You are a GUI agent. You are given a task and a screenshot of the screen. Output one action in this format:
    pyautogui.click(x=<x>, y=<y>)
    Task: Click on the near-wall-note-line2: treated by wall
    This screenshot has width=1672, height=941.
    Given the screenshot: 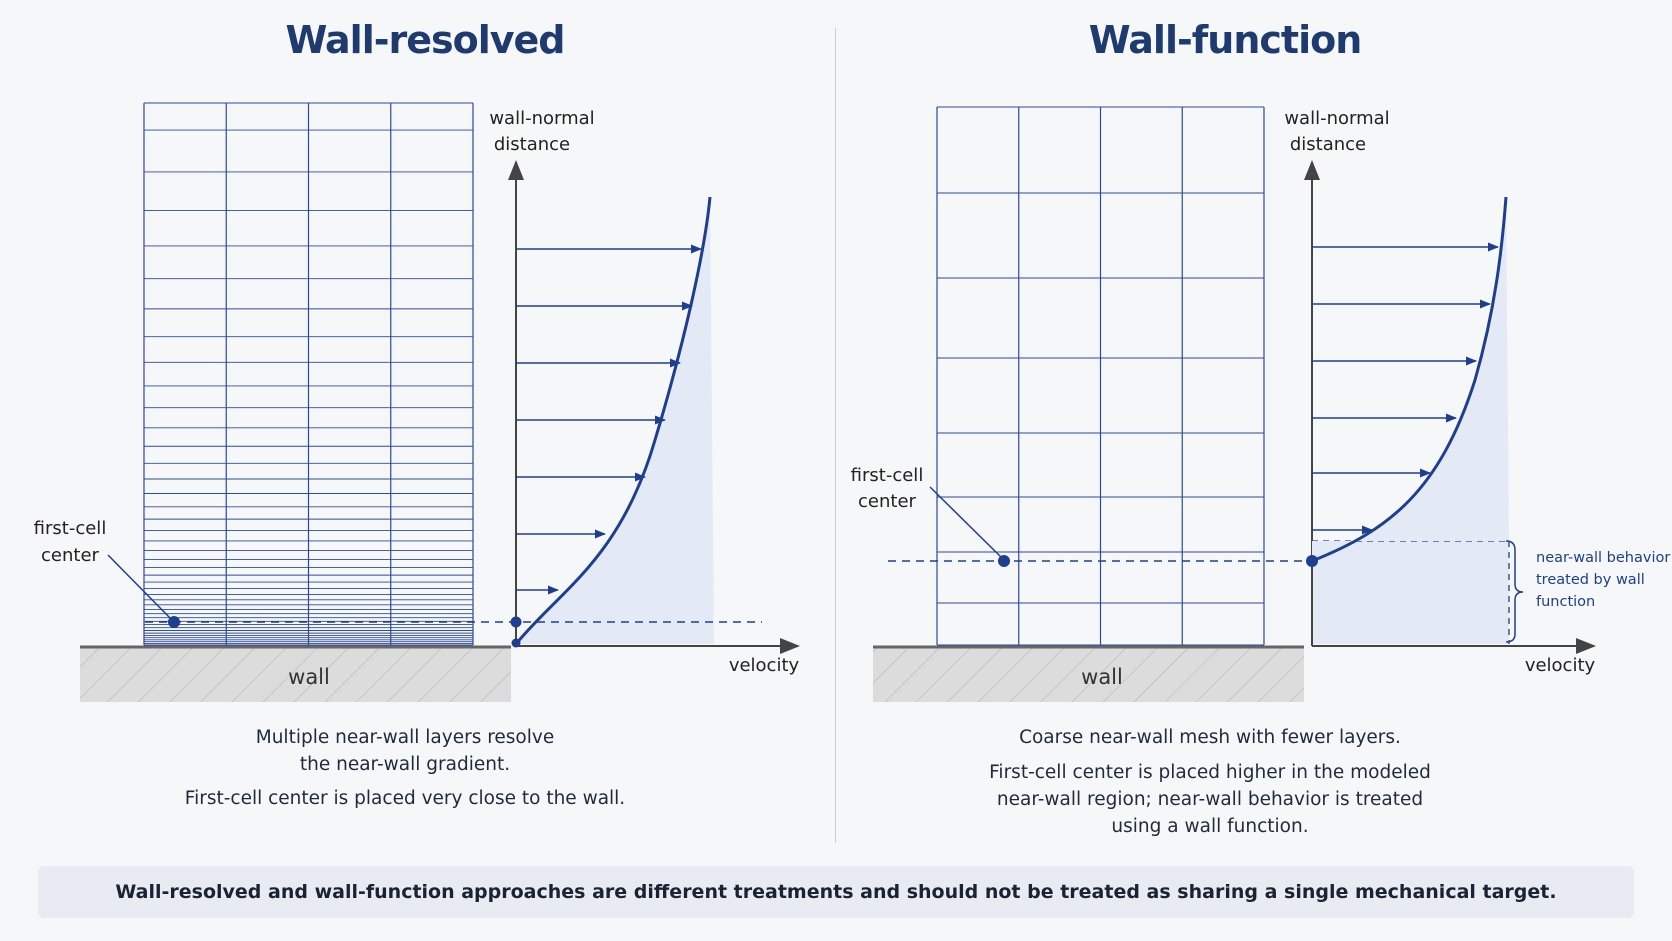 What is the action you would take?
    pyautogui.click(x=1590, y=580)
    